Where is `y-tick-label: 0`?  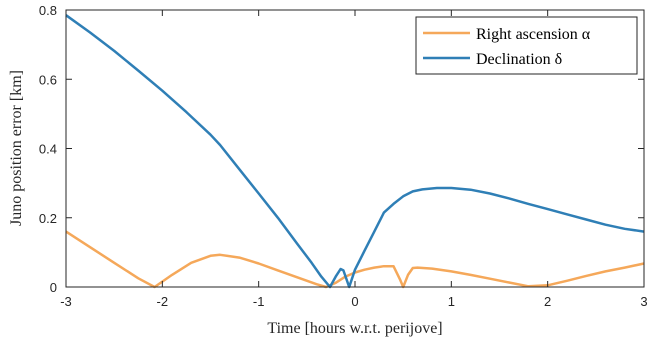 y-tick-label: 0 is located at coordinates (53, 287).